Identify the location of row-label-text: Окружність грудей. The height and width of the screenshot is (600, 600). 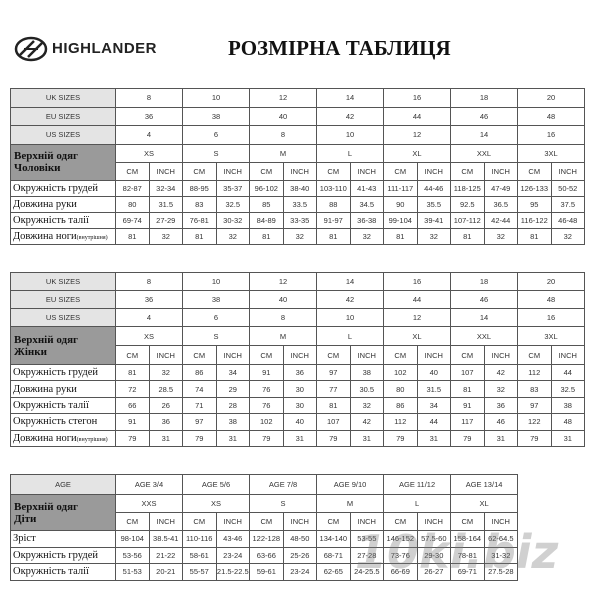
(55, 373).